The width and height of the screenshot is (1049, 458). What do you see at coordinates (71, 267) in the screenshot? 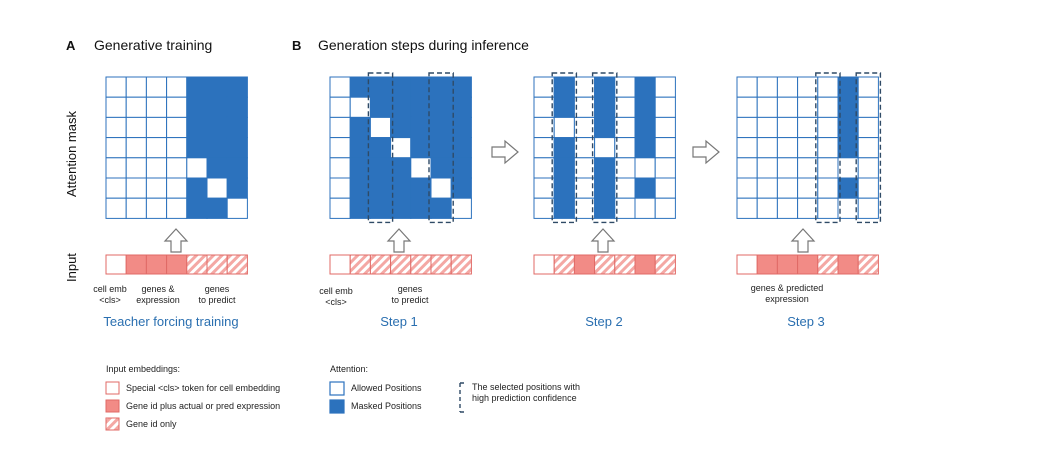
I see `input-label: Input` at bounding box center [71, 267].